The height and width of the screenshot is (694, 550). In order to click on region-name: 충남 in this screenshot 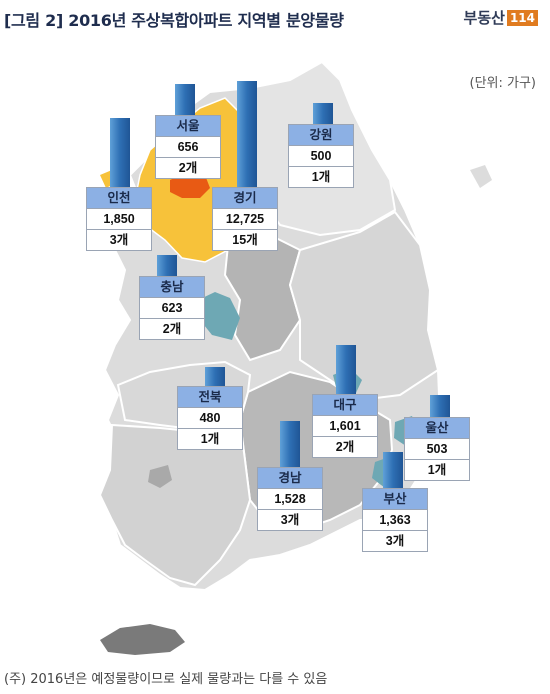, I will do `click(172, 287)`.